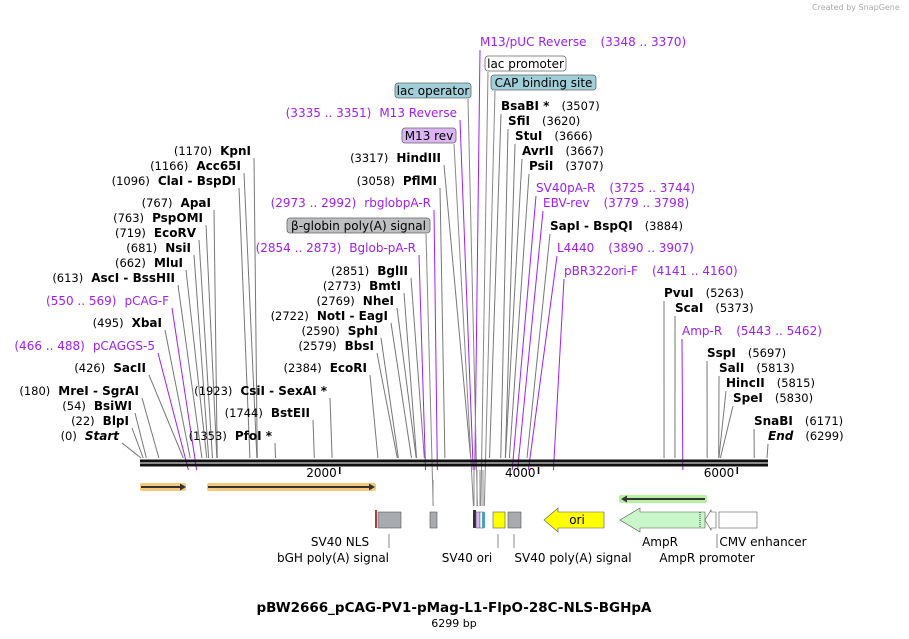 The height and width of the screenshot is (639, 909). I want to click on site-label: (662) MluI, so click(149, 263).